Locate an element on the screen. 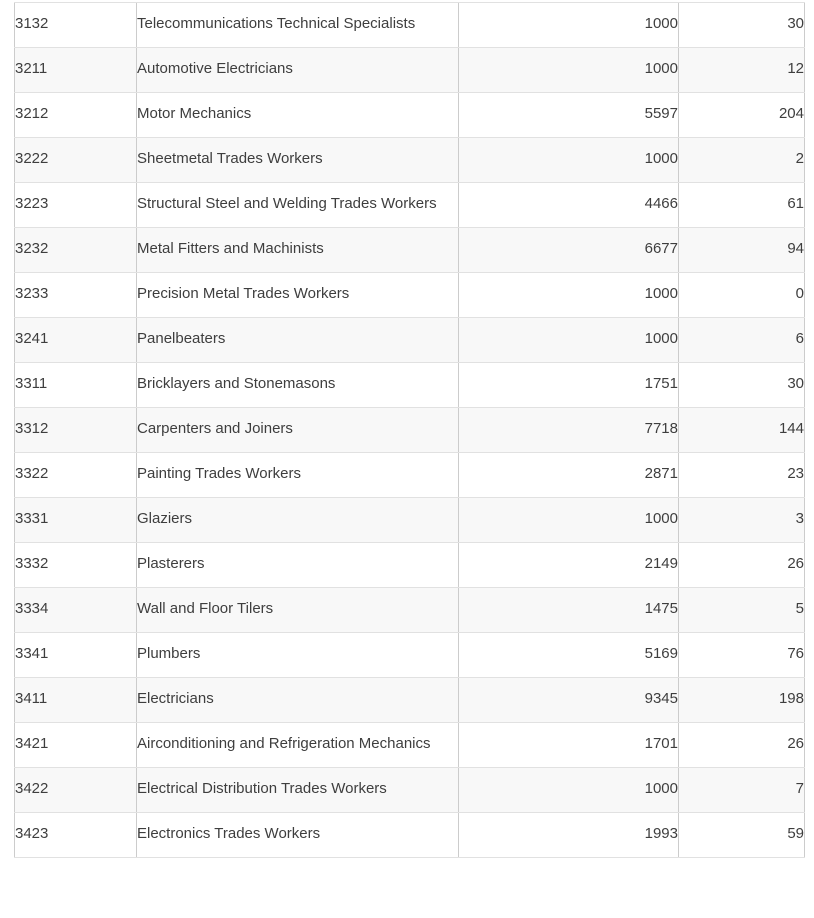  occupation-code-cell: 3222 is located at coordinates (75, 160).